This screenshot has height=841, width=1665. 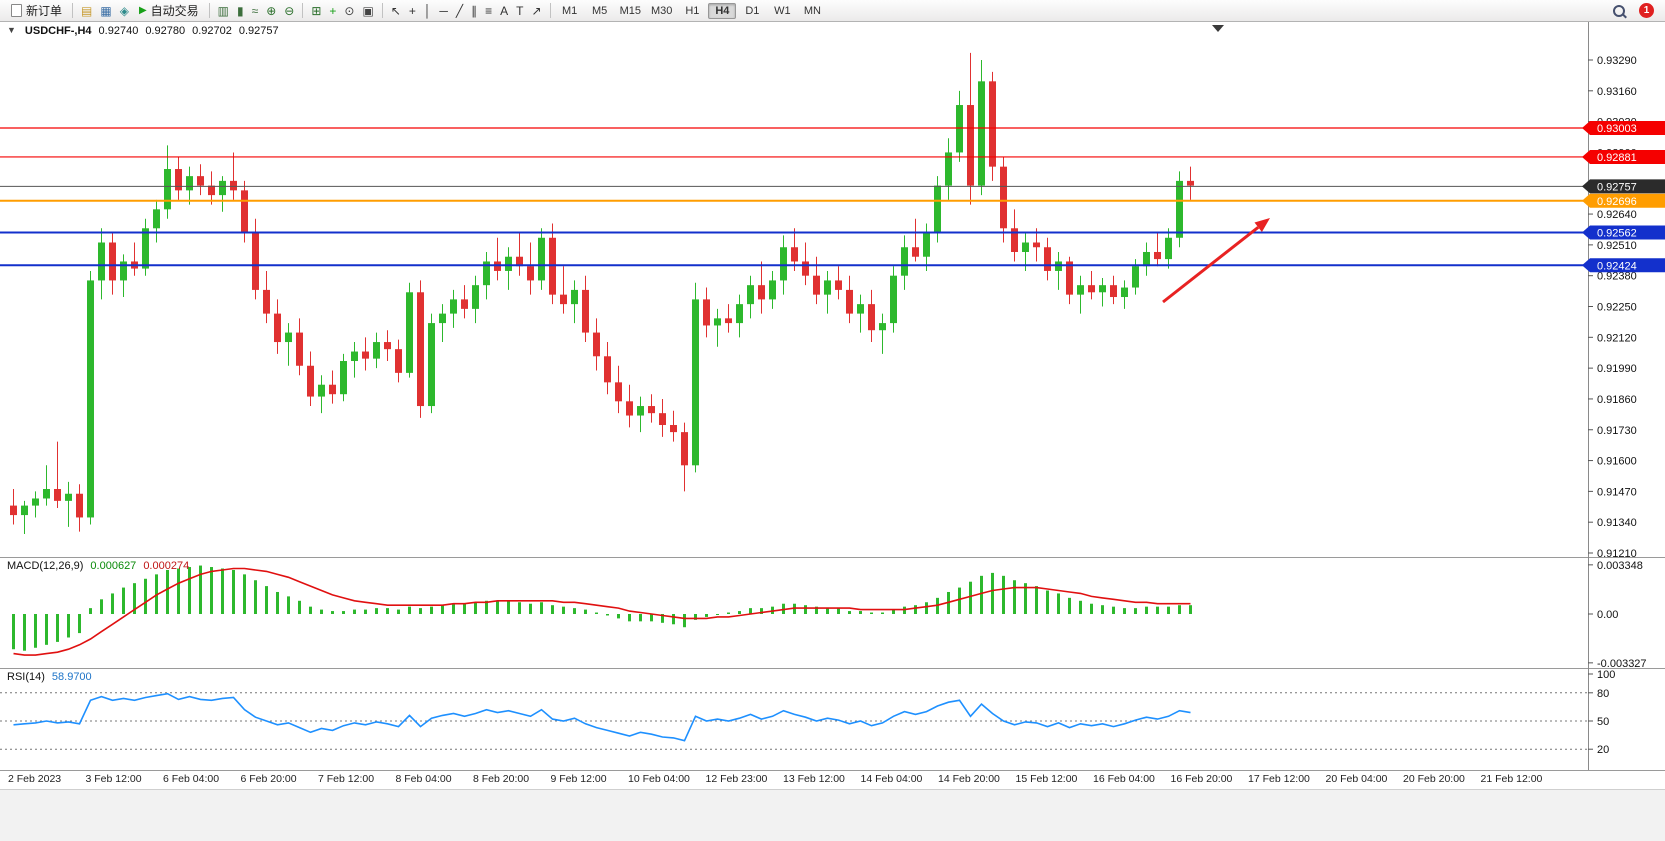 I want to click on periods-icon: ⊙, so click(x=349, y=10).